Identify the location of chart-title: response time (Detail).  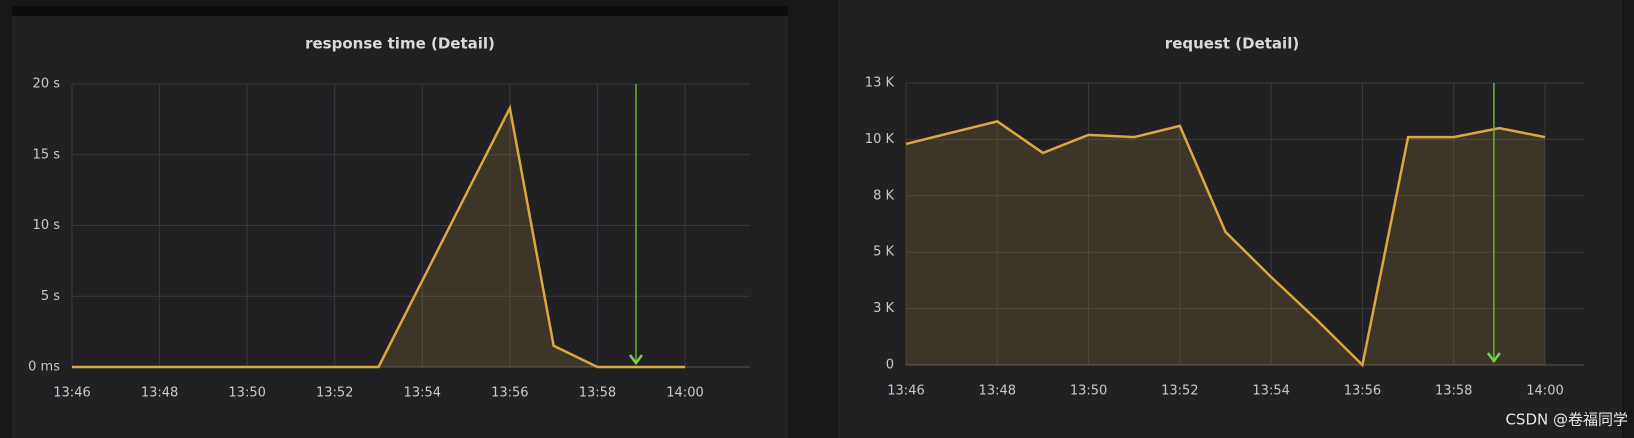
(400, 44).